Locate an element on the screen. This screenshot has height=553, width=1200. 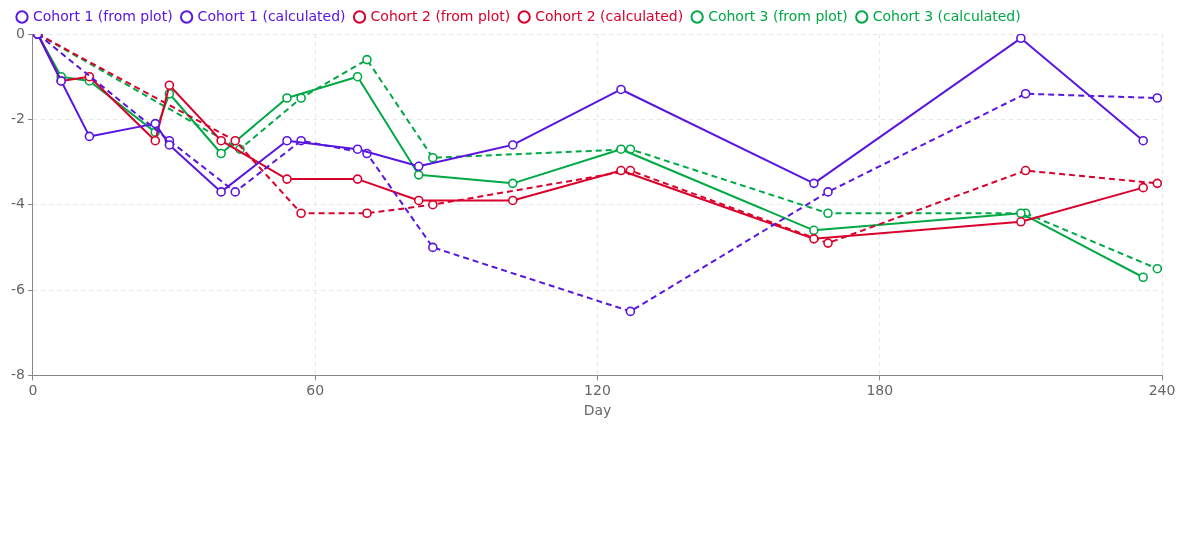
x-tick-label: 180 is located at coordinates (880, 390).